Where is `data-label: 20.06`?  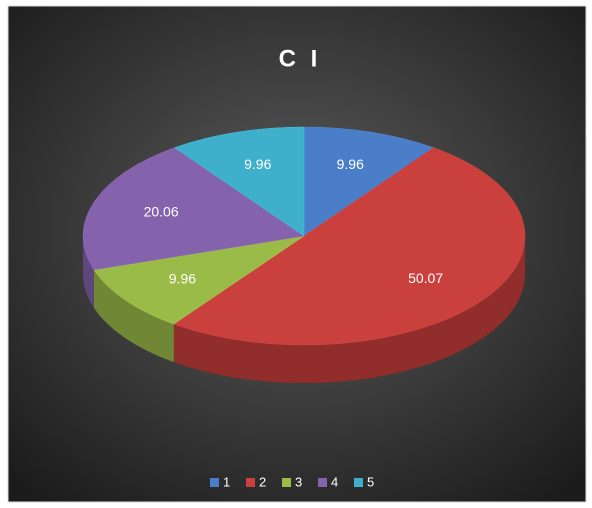
data-label: 20.06 is located at coordinates (161, 212).